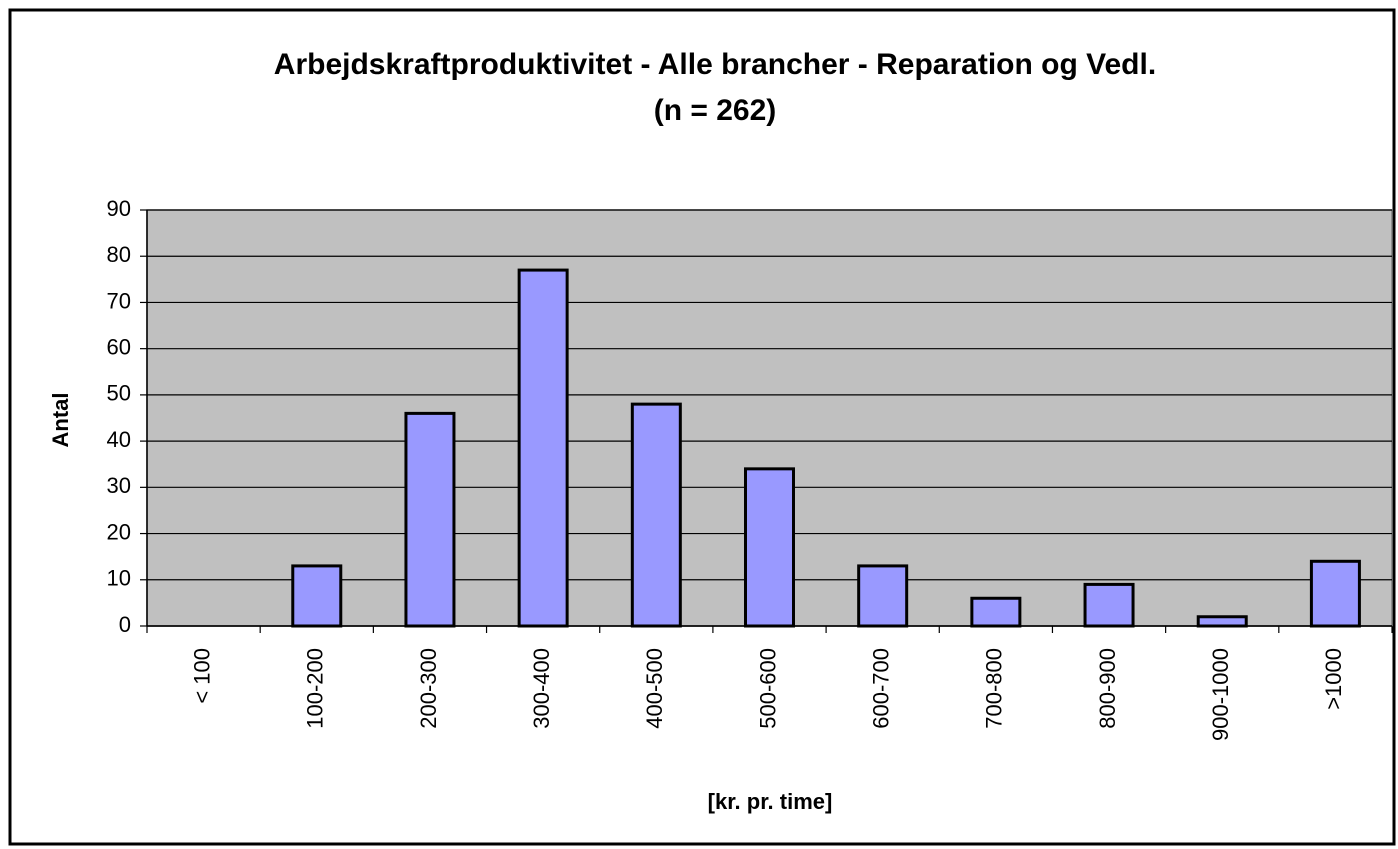  What do you see at coordinates (119, 208) in the screenshot?
I see `y-tick-label: 90` at bounding box center [119, 208].